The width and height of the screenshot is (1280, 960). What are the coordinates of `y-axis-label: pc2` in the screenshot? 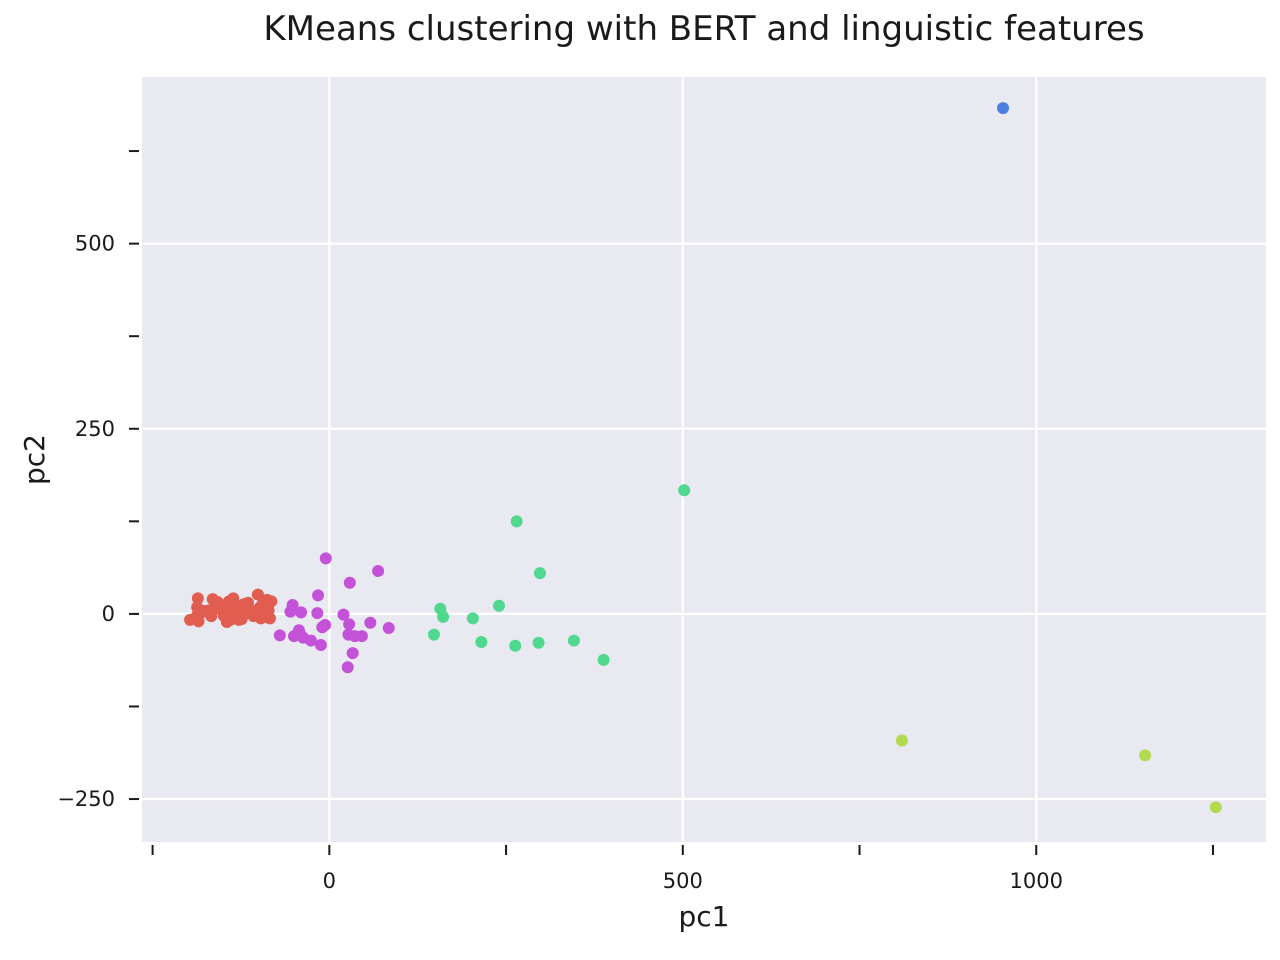 It's located at (34, 459).